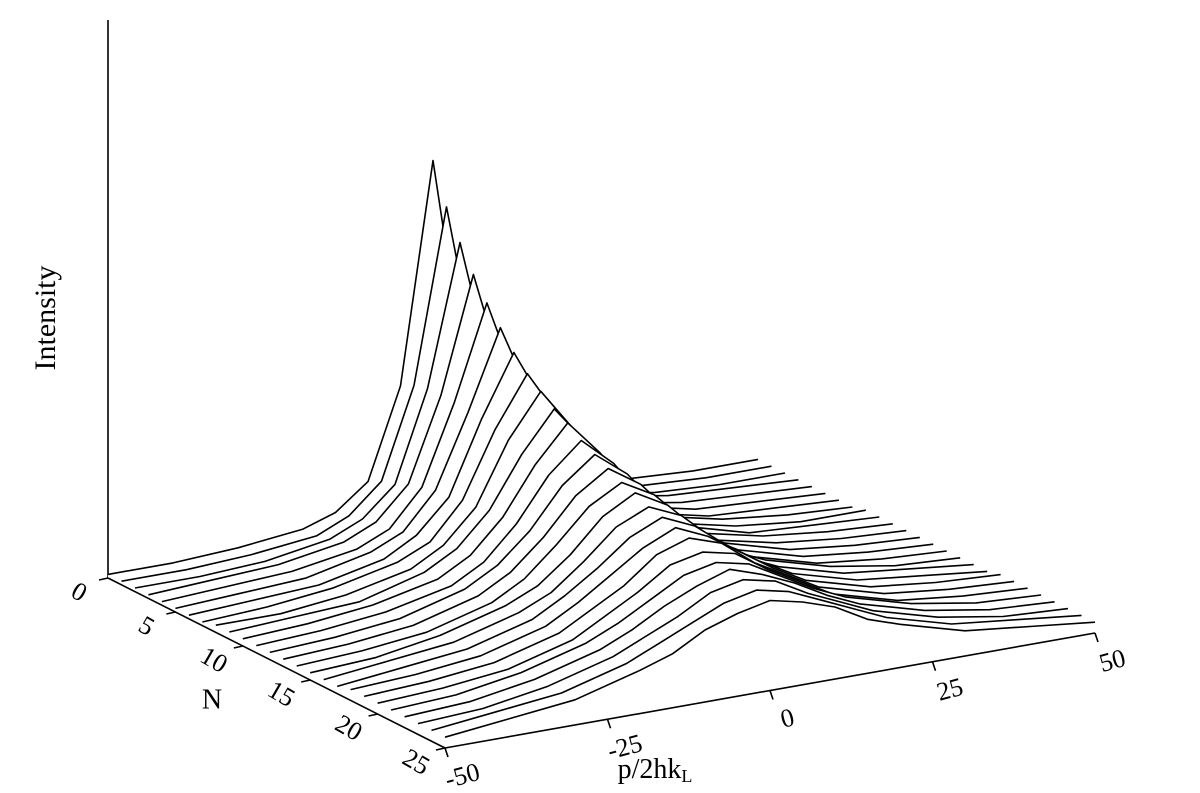 The image size is (1200, 793). Describe the element at coordinates (212, 699) in the screenshot. I see `y-axis-label: N` at that location.